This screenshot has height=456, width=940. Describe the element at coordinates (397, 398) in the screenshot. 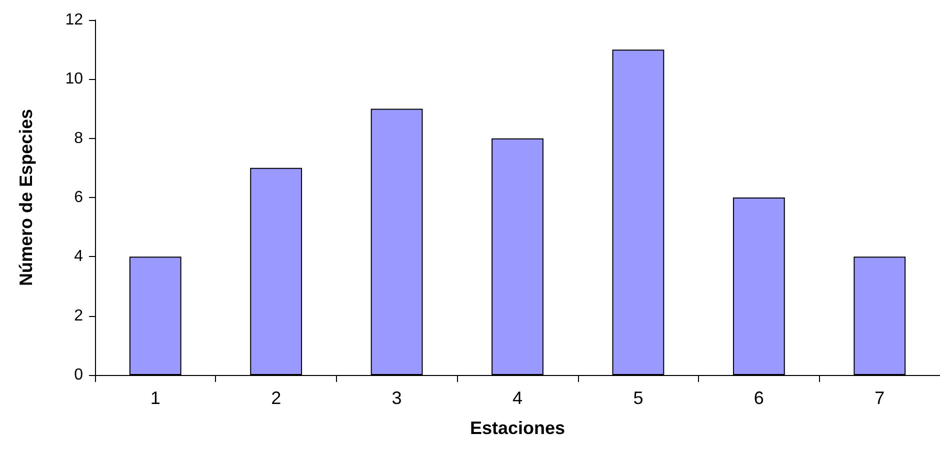

I see `x-tick-label: 3` at that location.